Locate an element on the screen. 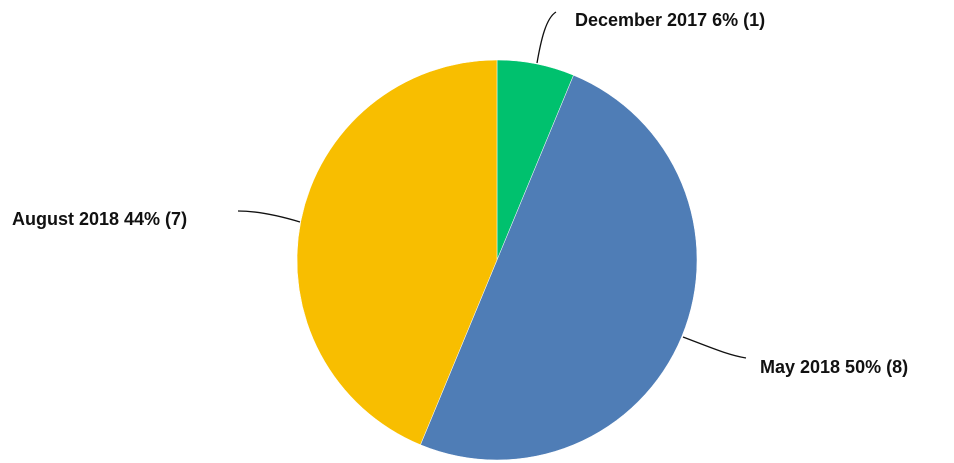 Image resolution: width=954 pixels, height=463 pixels. slice-label-august-2018: August 2018 44% (7) is located at coordinates (99, 219).